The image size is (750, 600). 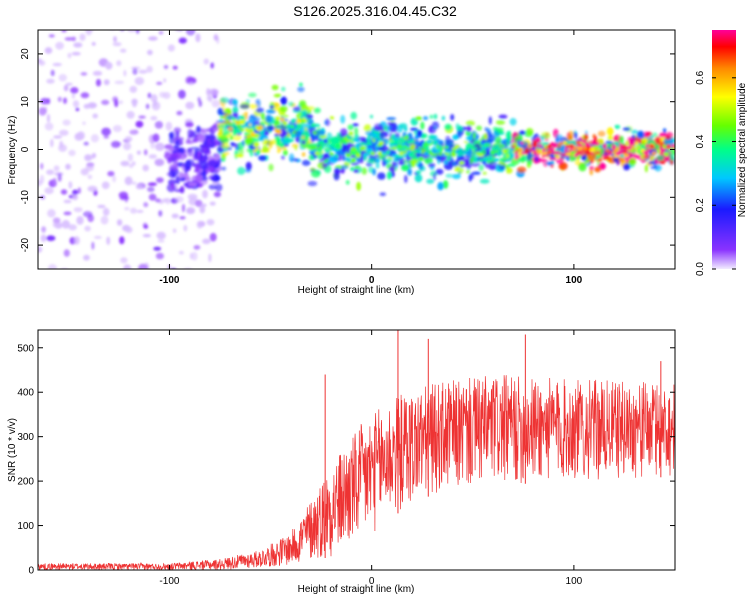 I want to click on figure-title: S126.2025.316.04.45.C32, so click(x=375, y=11).